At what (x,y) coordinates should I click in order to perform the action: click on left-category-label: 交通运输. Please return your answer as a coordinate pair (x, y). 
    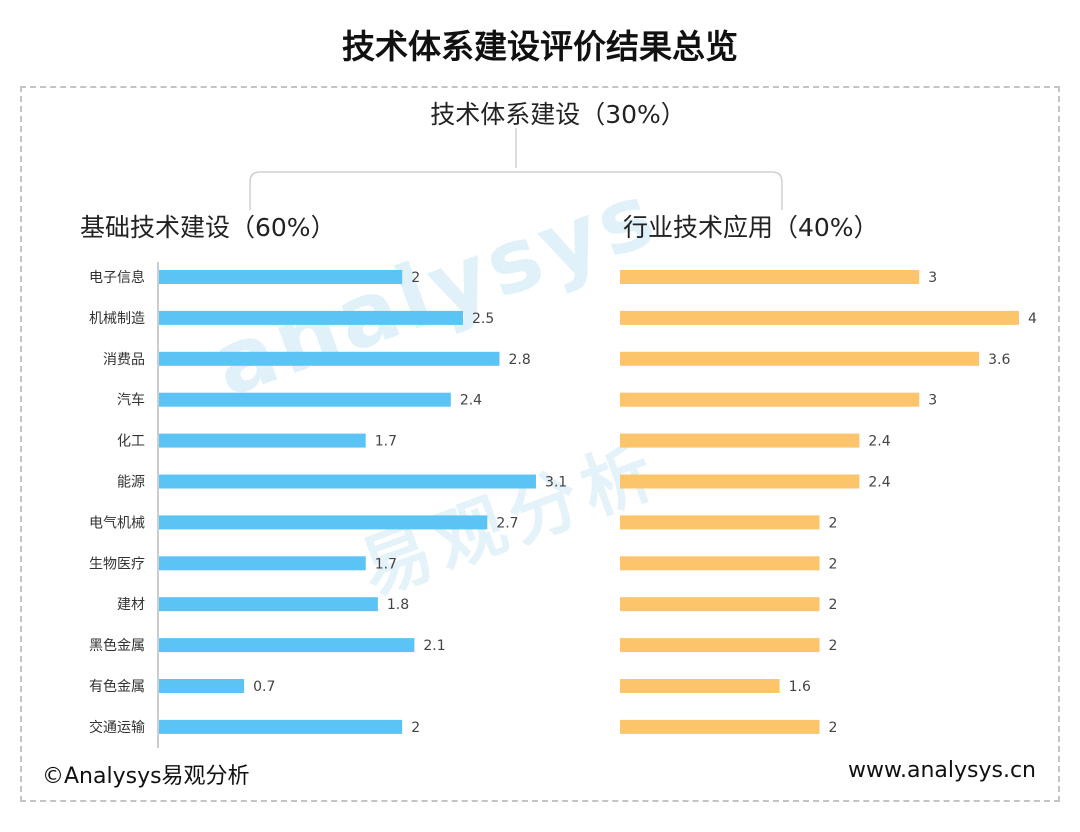
    Looking at the image, I should click on (117, 727).